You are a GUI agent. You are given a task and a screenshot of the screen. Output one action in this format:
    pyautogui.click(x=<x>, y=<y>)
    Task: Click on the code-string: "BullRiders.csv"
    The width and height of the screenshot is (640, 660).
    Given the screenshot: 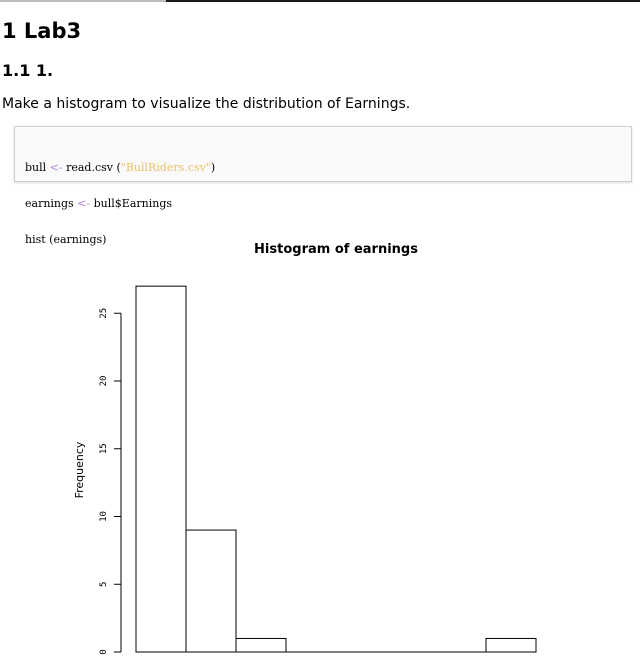 What is the action you would take?
    pyautogui.click(x=165, y=167)
    